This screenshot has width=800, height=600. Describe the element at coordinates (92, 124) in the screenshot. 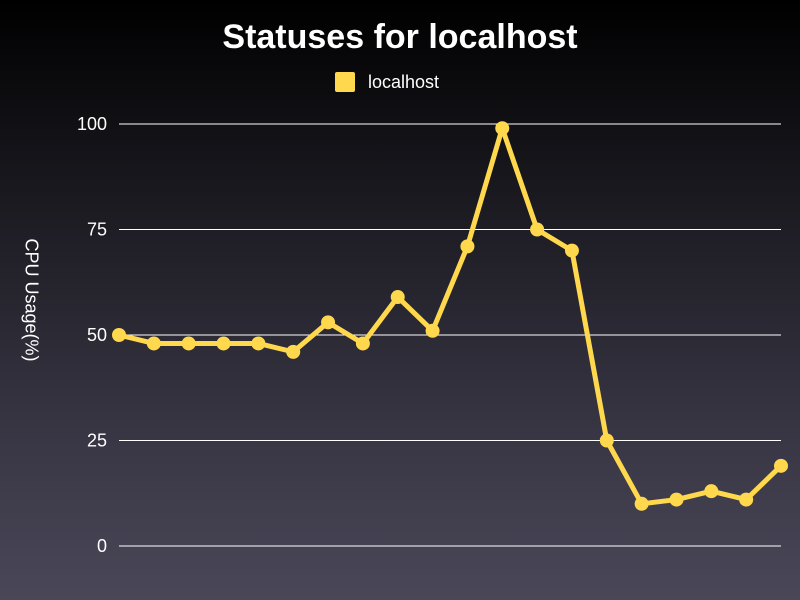

I see `y-tick-label-100: 100` at that location.